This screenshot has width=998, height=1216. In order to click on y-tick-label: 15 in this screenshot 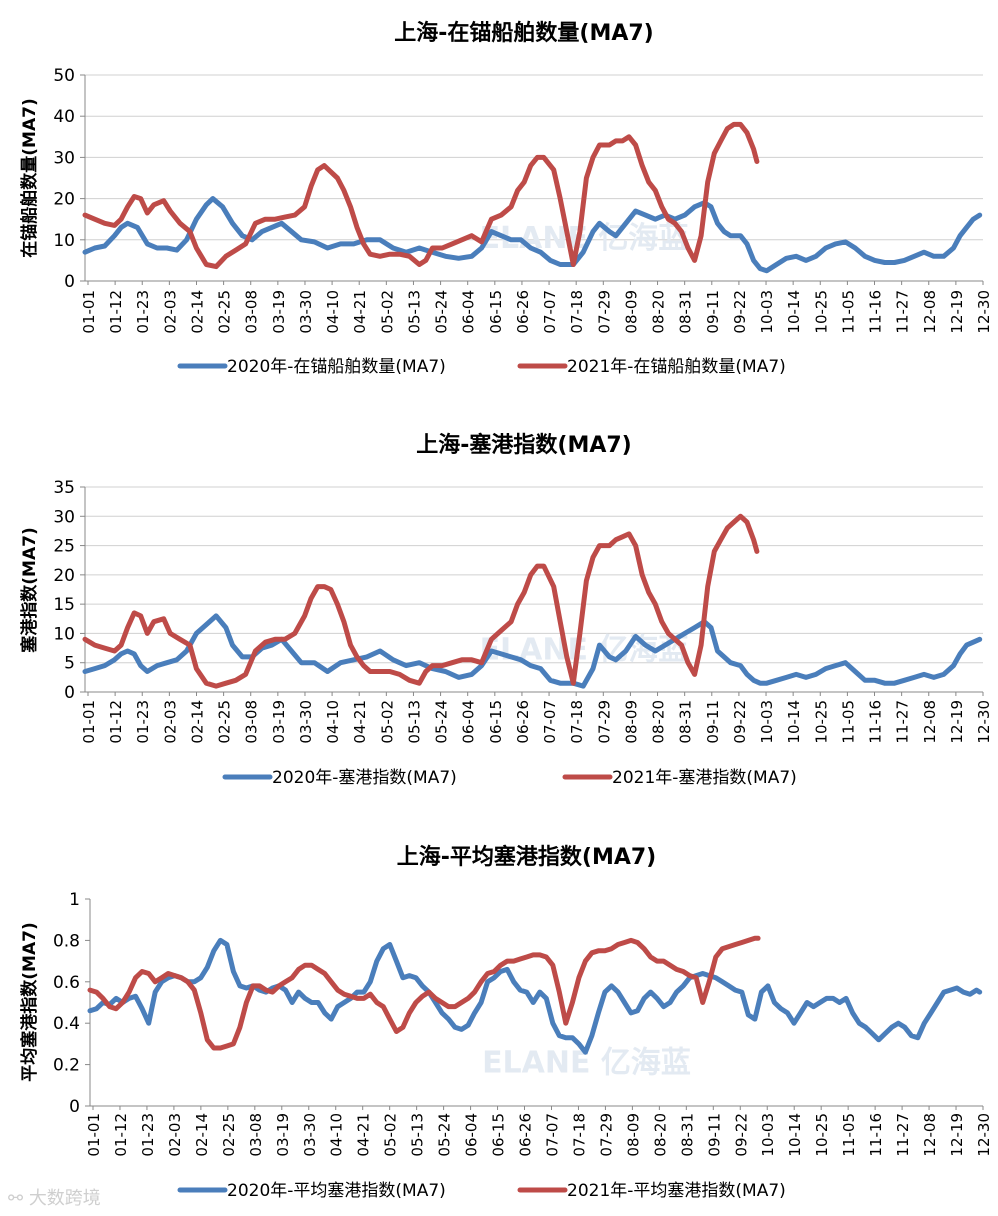, I will do `click(64, 605)`.